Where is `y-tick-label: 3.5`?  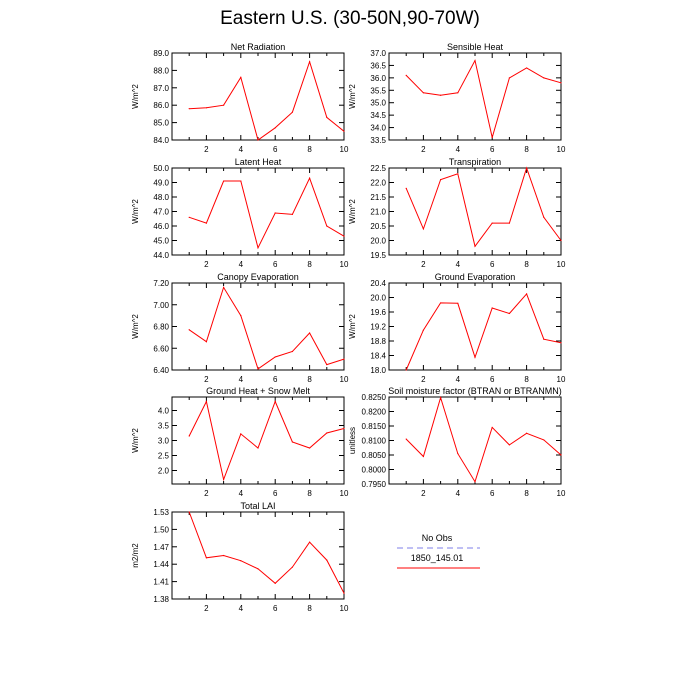 y-tick-label: 3.5 is located at coordinates (164, 426).